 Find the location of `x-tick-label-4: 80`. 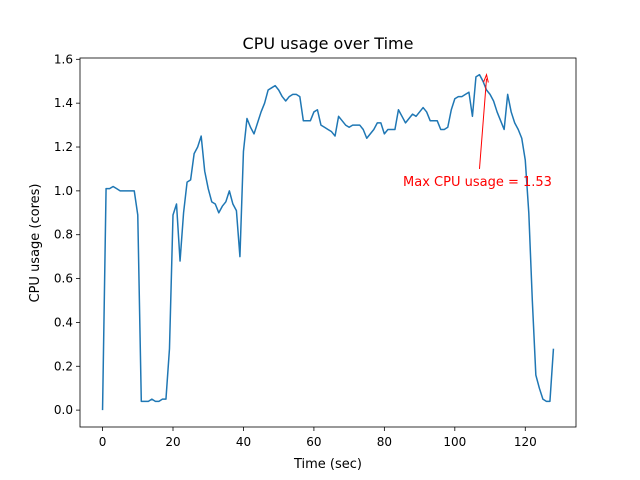

x-tick-label-4: 80 is located at coordinates (384, 442).